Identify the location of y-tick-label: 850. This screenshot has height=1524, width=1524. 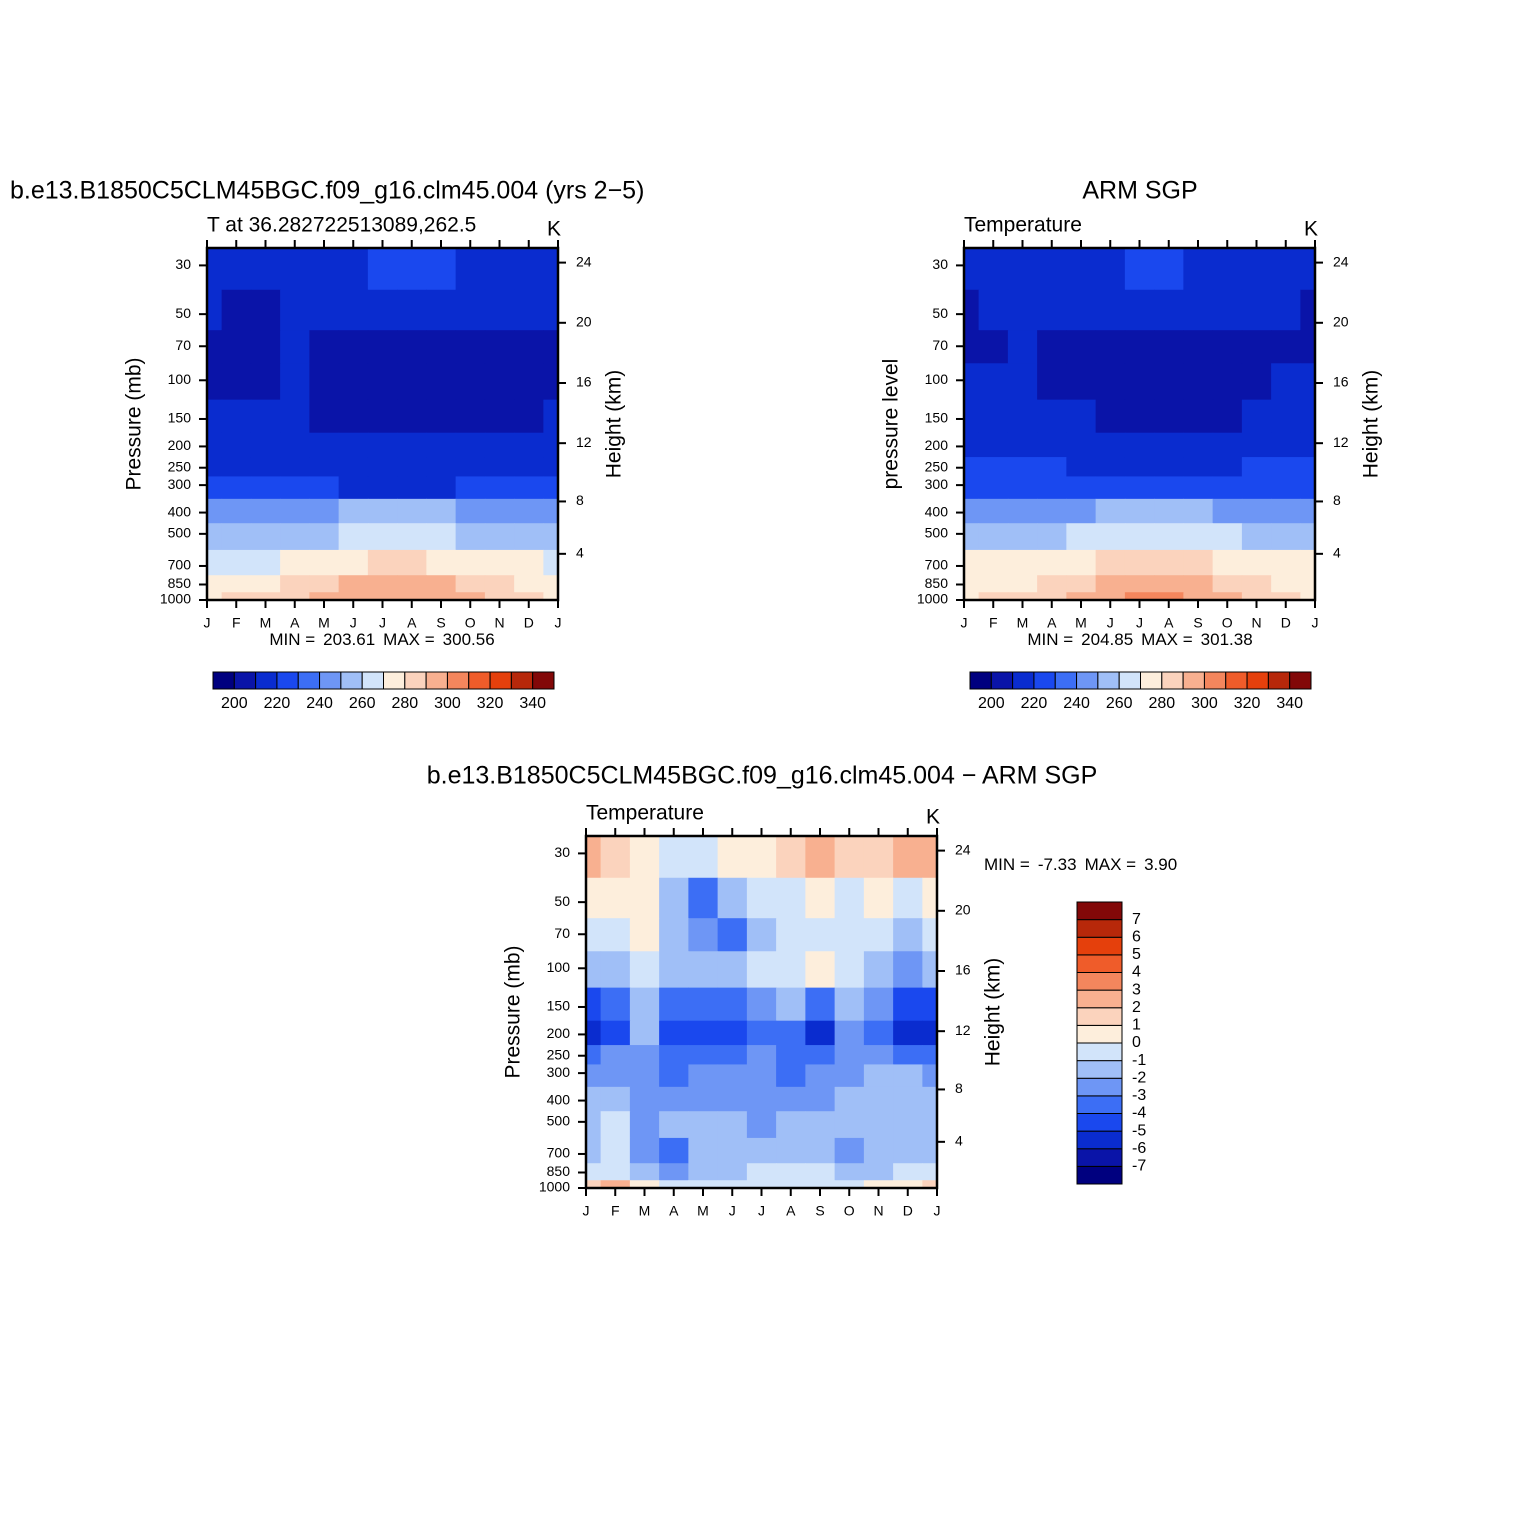
(559, 1171).